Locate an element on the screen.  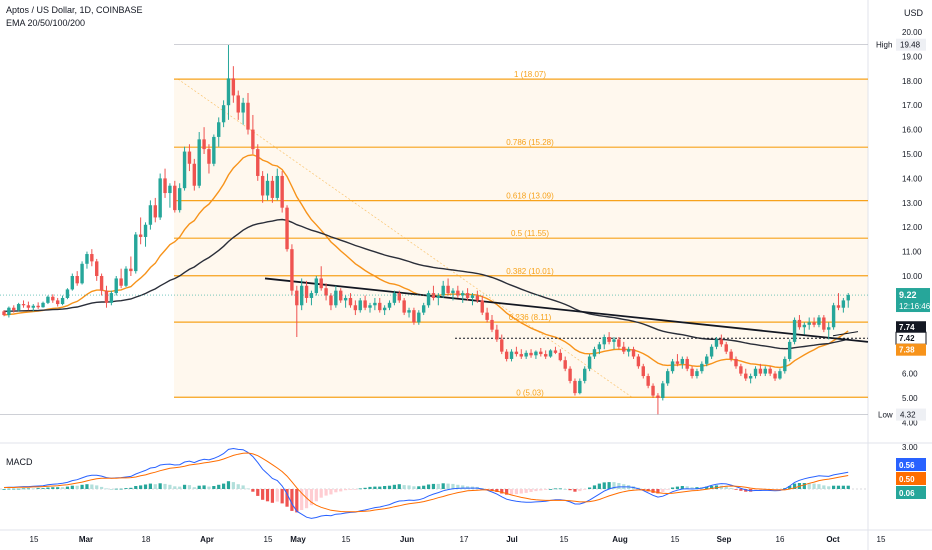
macd-line is located at coordinates (426, 483).